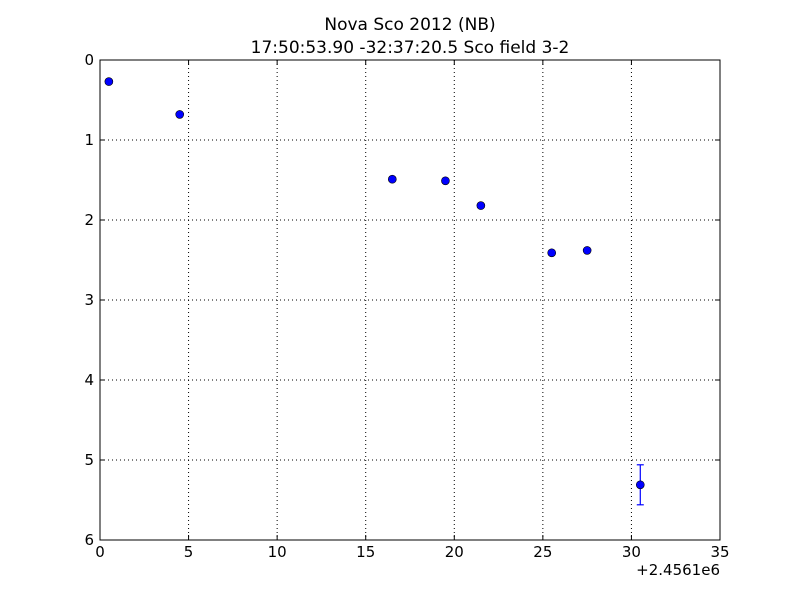  Describe the element at coordinates (454, 552) in the screenshot. I see `x-tick-label: 20` at that location.